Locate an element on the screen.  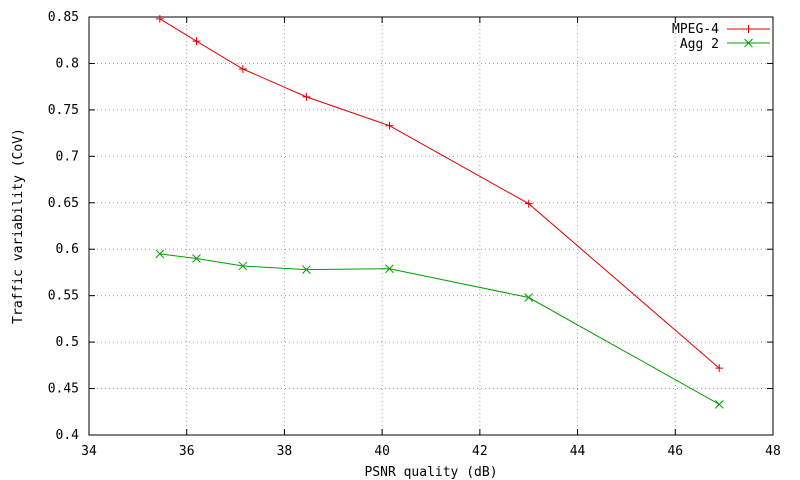
x-tick-label: 38 is located at coordinates (285, 451).